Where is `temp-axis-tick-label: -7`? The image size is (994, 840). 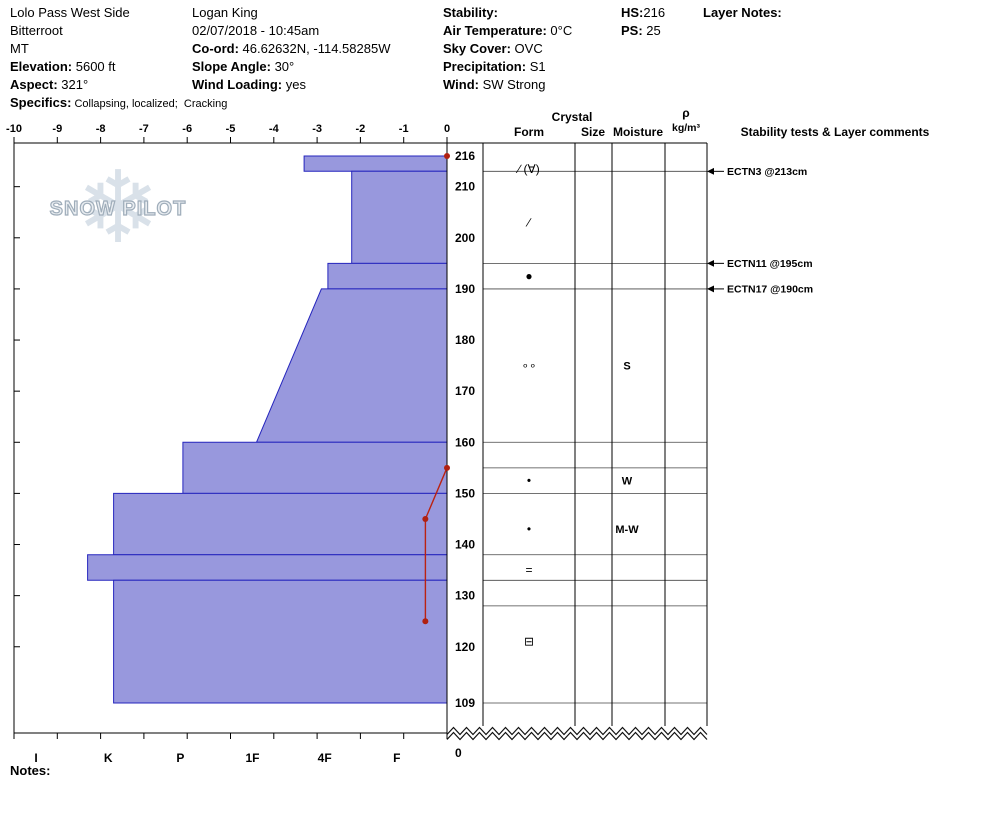
temp-axis-tick-label: -7 is located at coordinates (144, 129).